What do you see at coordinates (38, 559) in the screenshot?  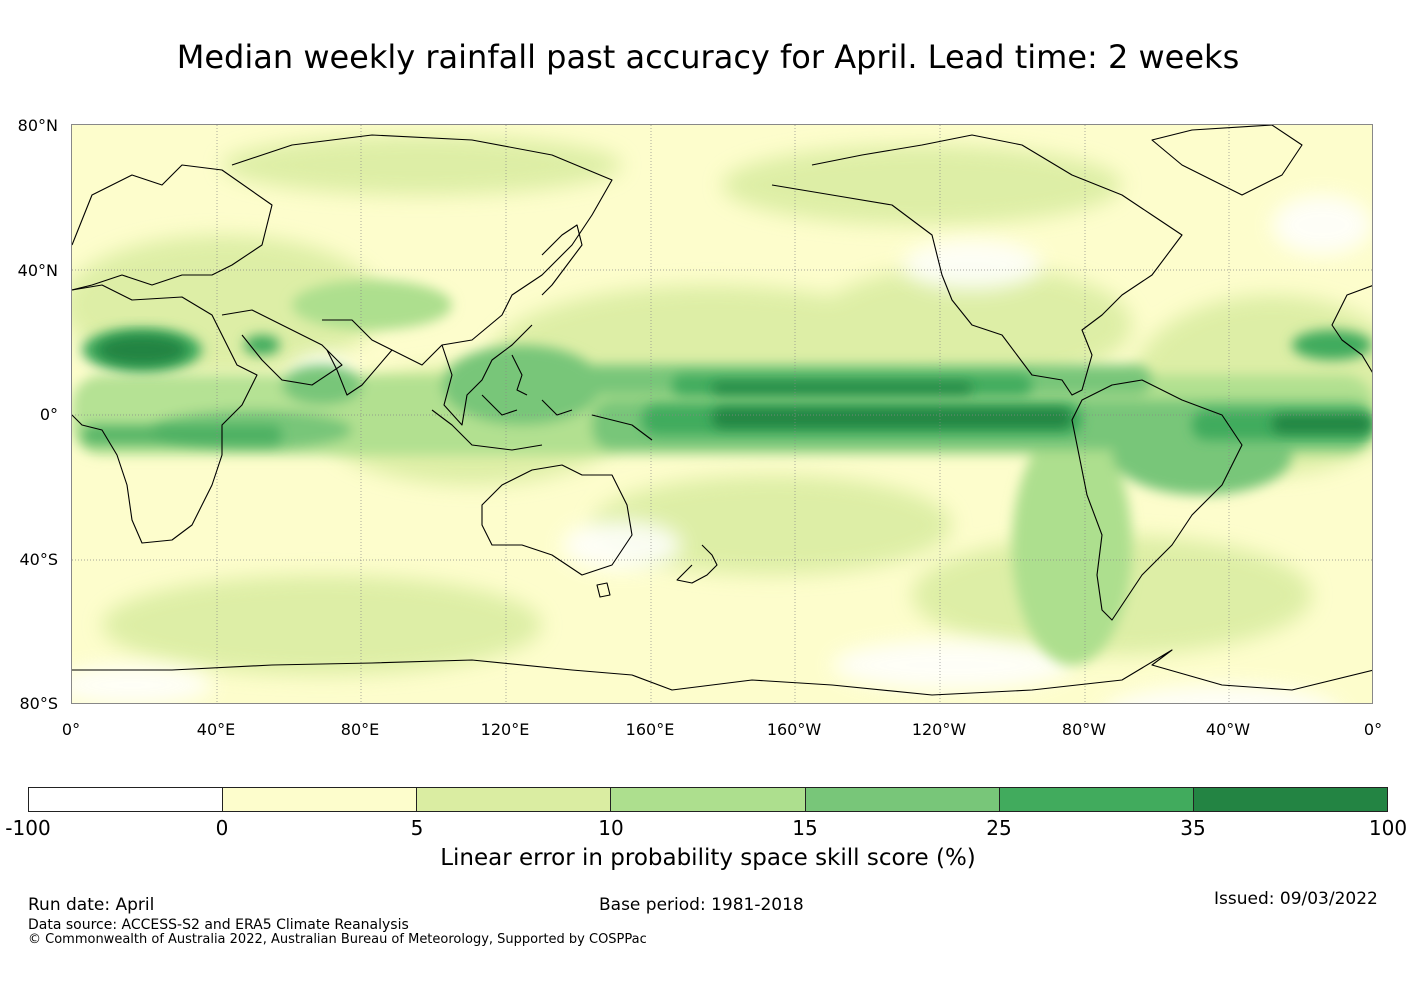 I see `lat-label-40s: 40°S` at bounding box center [38, 559].